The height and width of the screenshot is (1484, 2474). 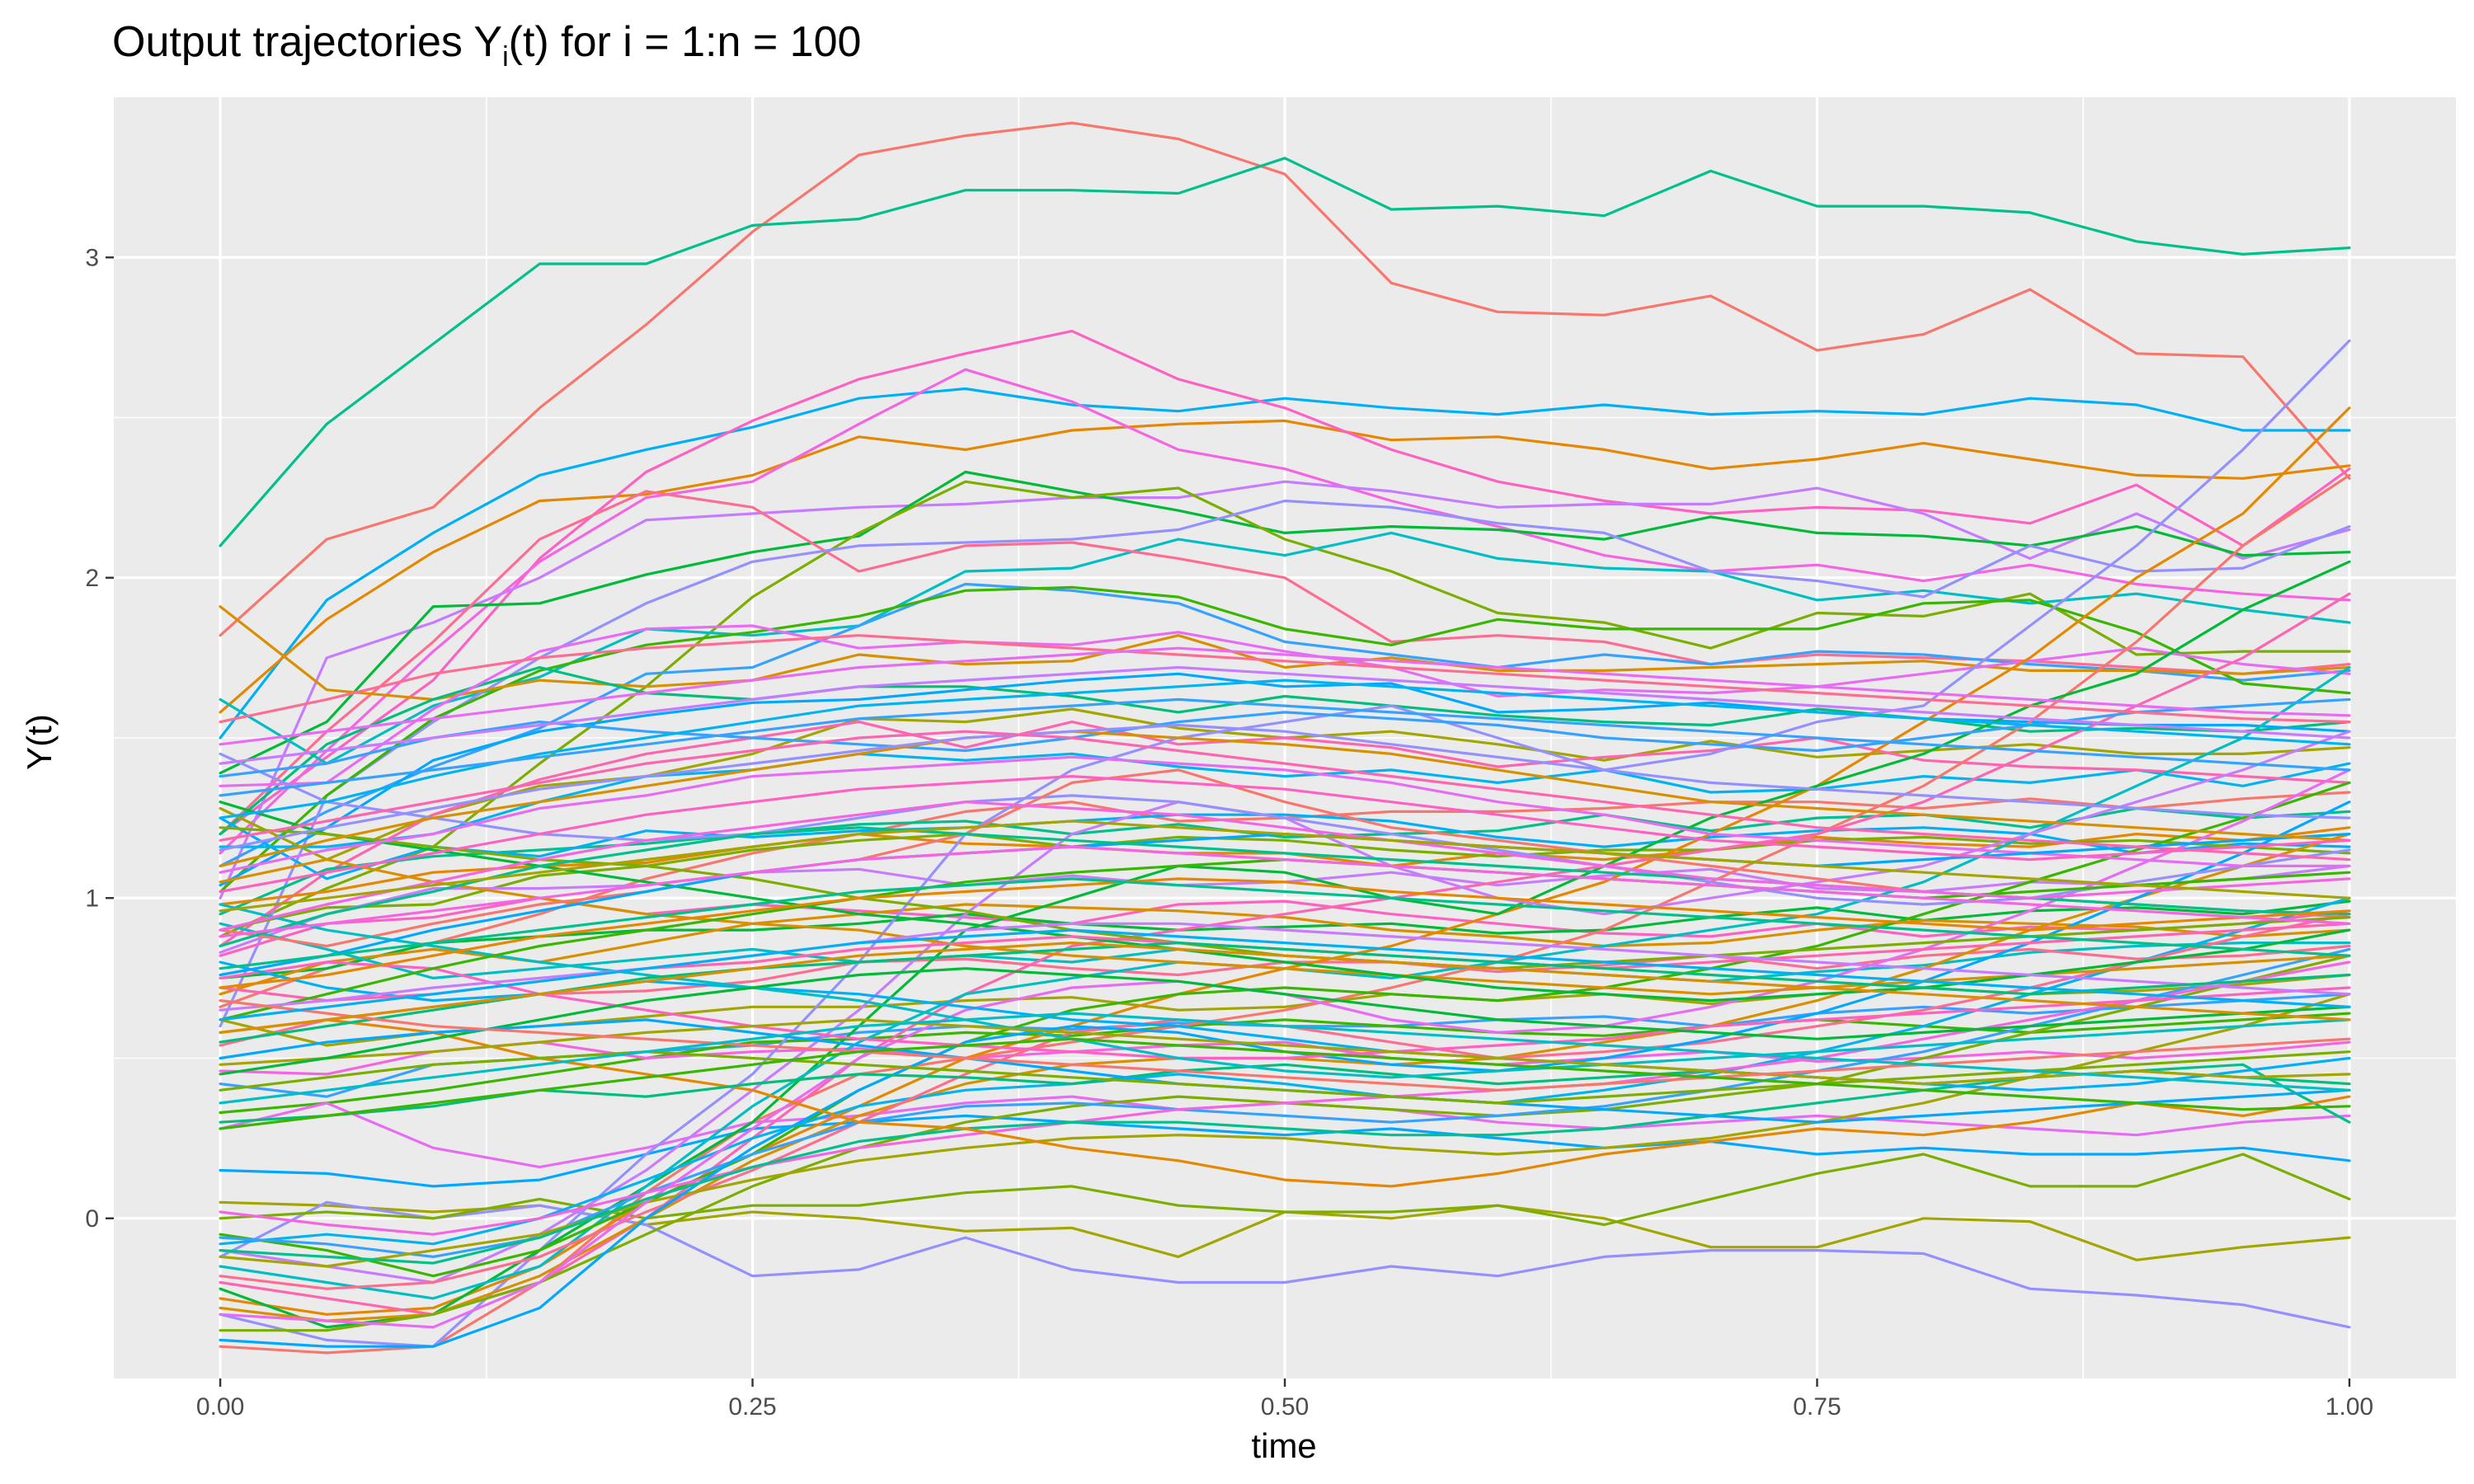 What do you see at coordinates (92, 257) in the screenshot?
I see `y-tick-label: 3` at bounding box center [92, 257].